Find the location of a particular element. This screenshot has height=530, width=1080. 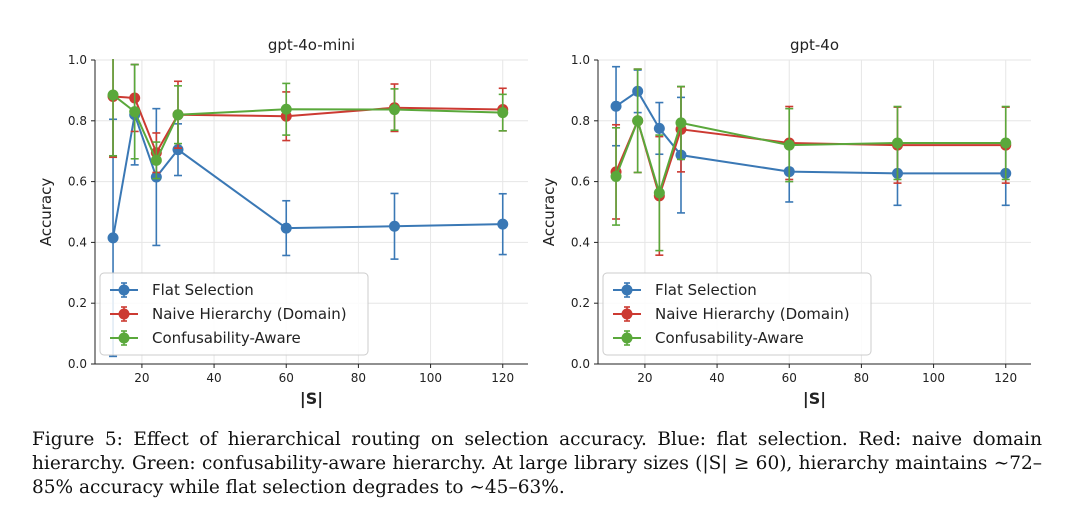

chart-title: gpt-4o is located at coordinates (814, 45).